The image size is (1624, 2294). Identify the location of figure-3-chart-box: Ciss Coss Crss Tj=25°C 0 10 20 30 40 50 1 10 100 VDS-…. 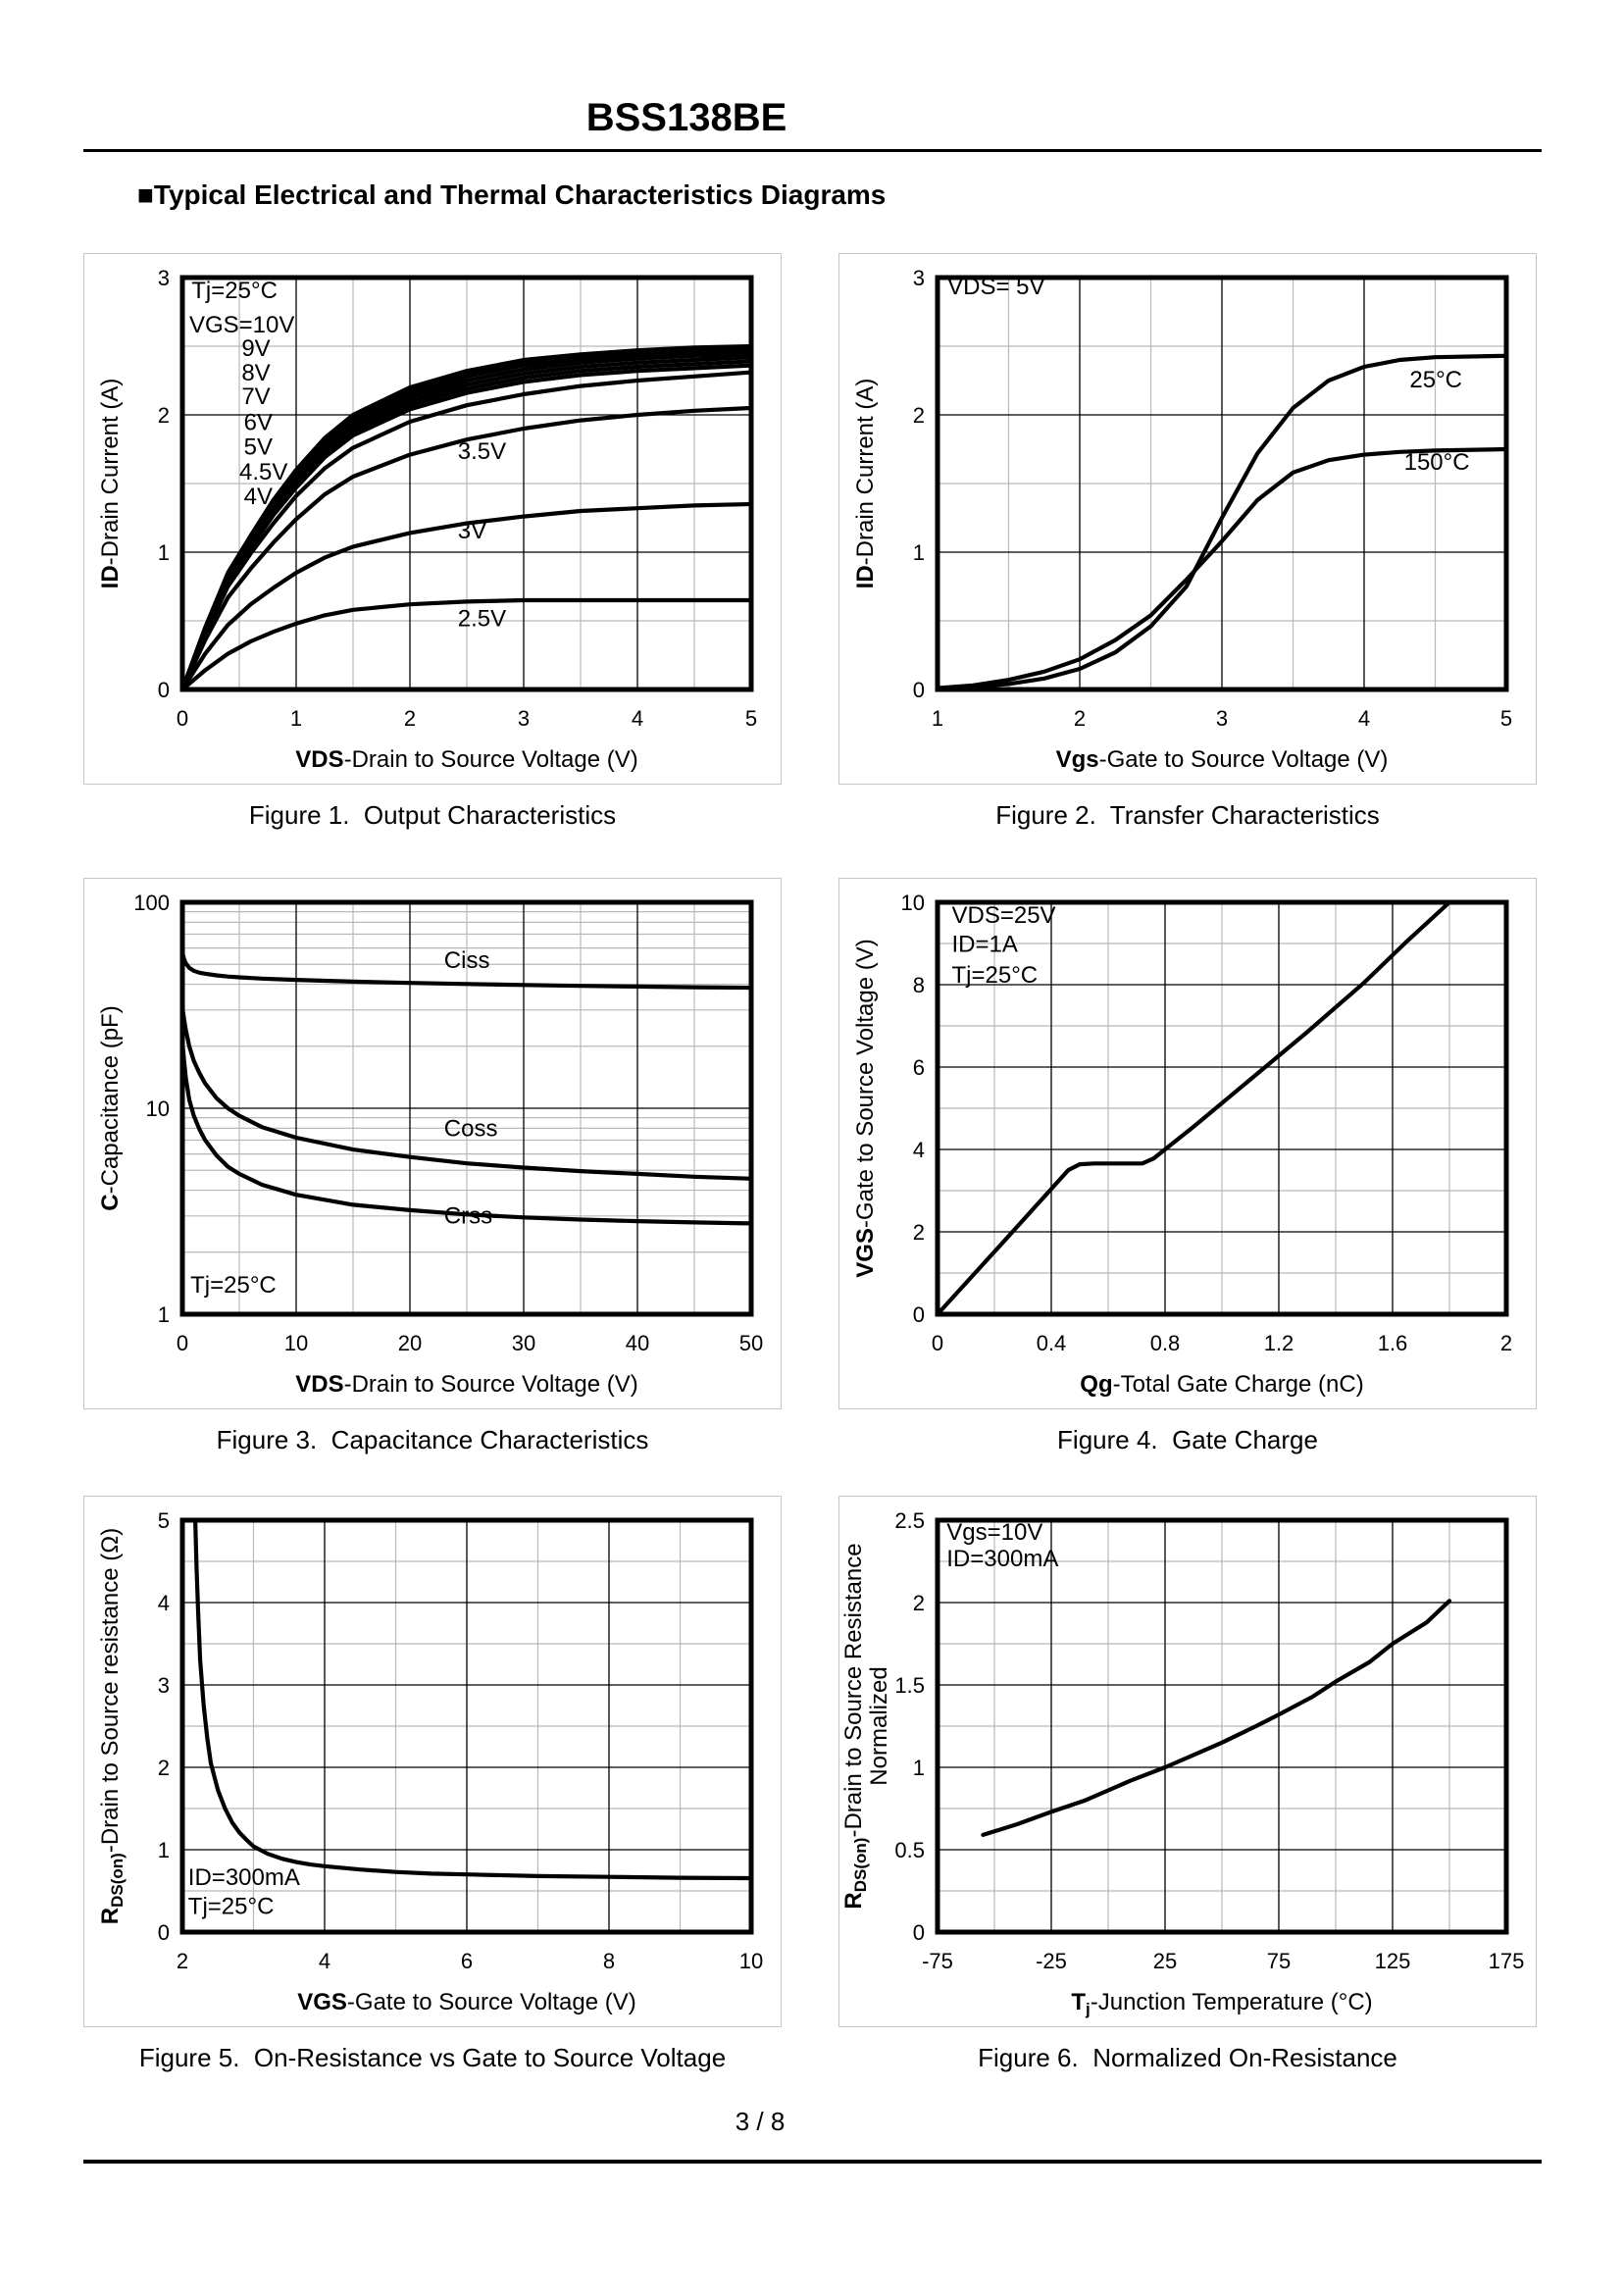
(432, 1143).